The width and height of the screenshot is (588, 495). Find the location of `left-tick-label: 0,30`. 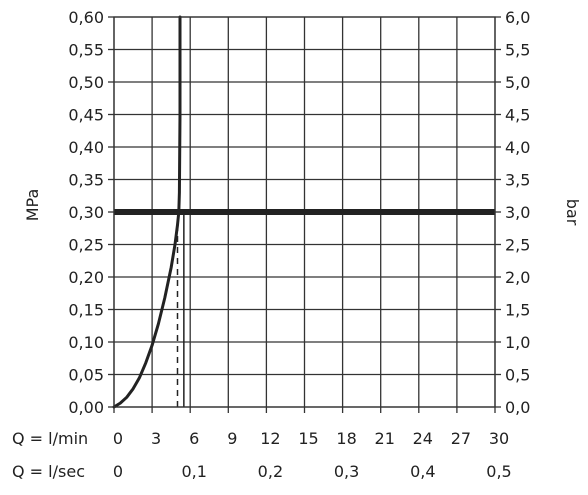

left-tick-label: 0,30 is located at coordinates (86, 212).